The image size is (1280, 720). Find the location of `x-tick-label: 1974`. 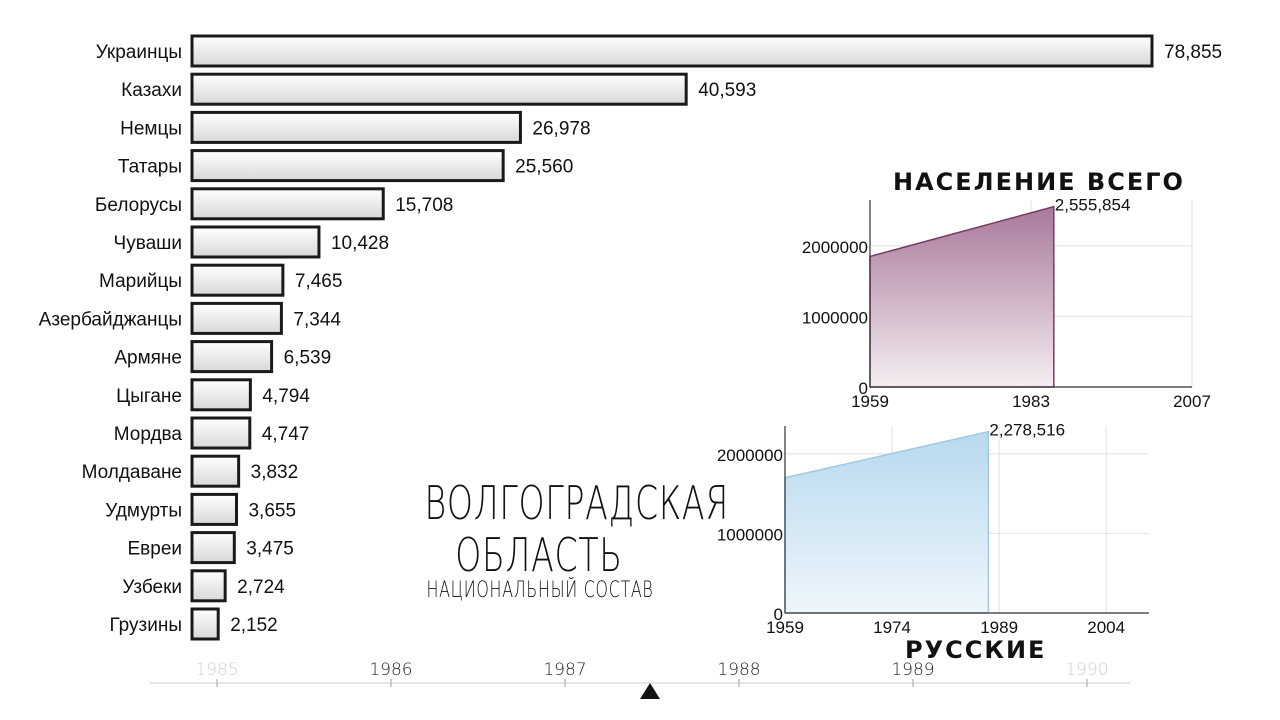

x-tick-label: 1974 is located at coordinates (892, 627).